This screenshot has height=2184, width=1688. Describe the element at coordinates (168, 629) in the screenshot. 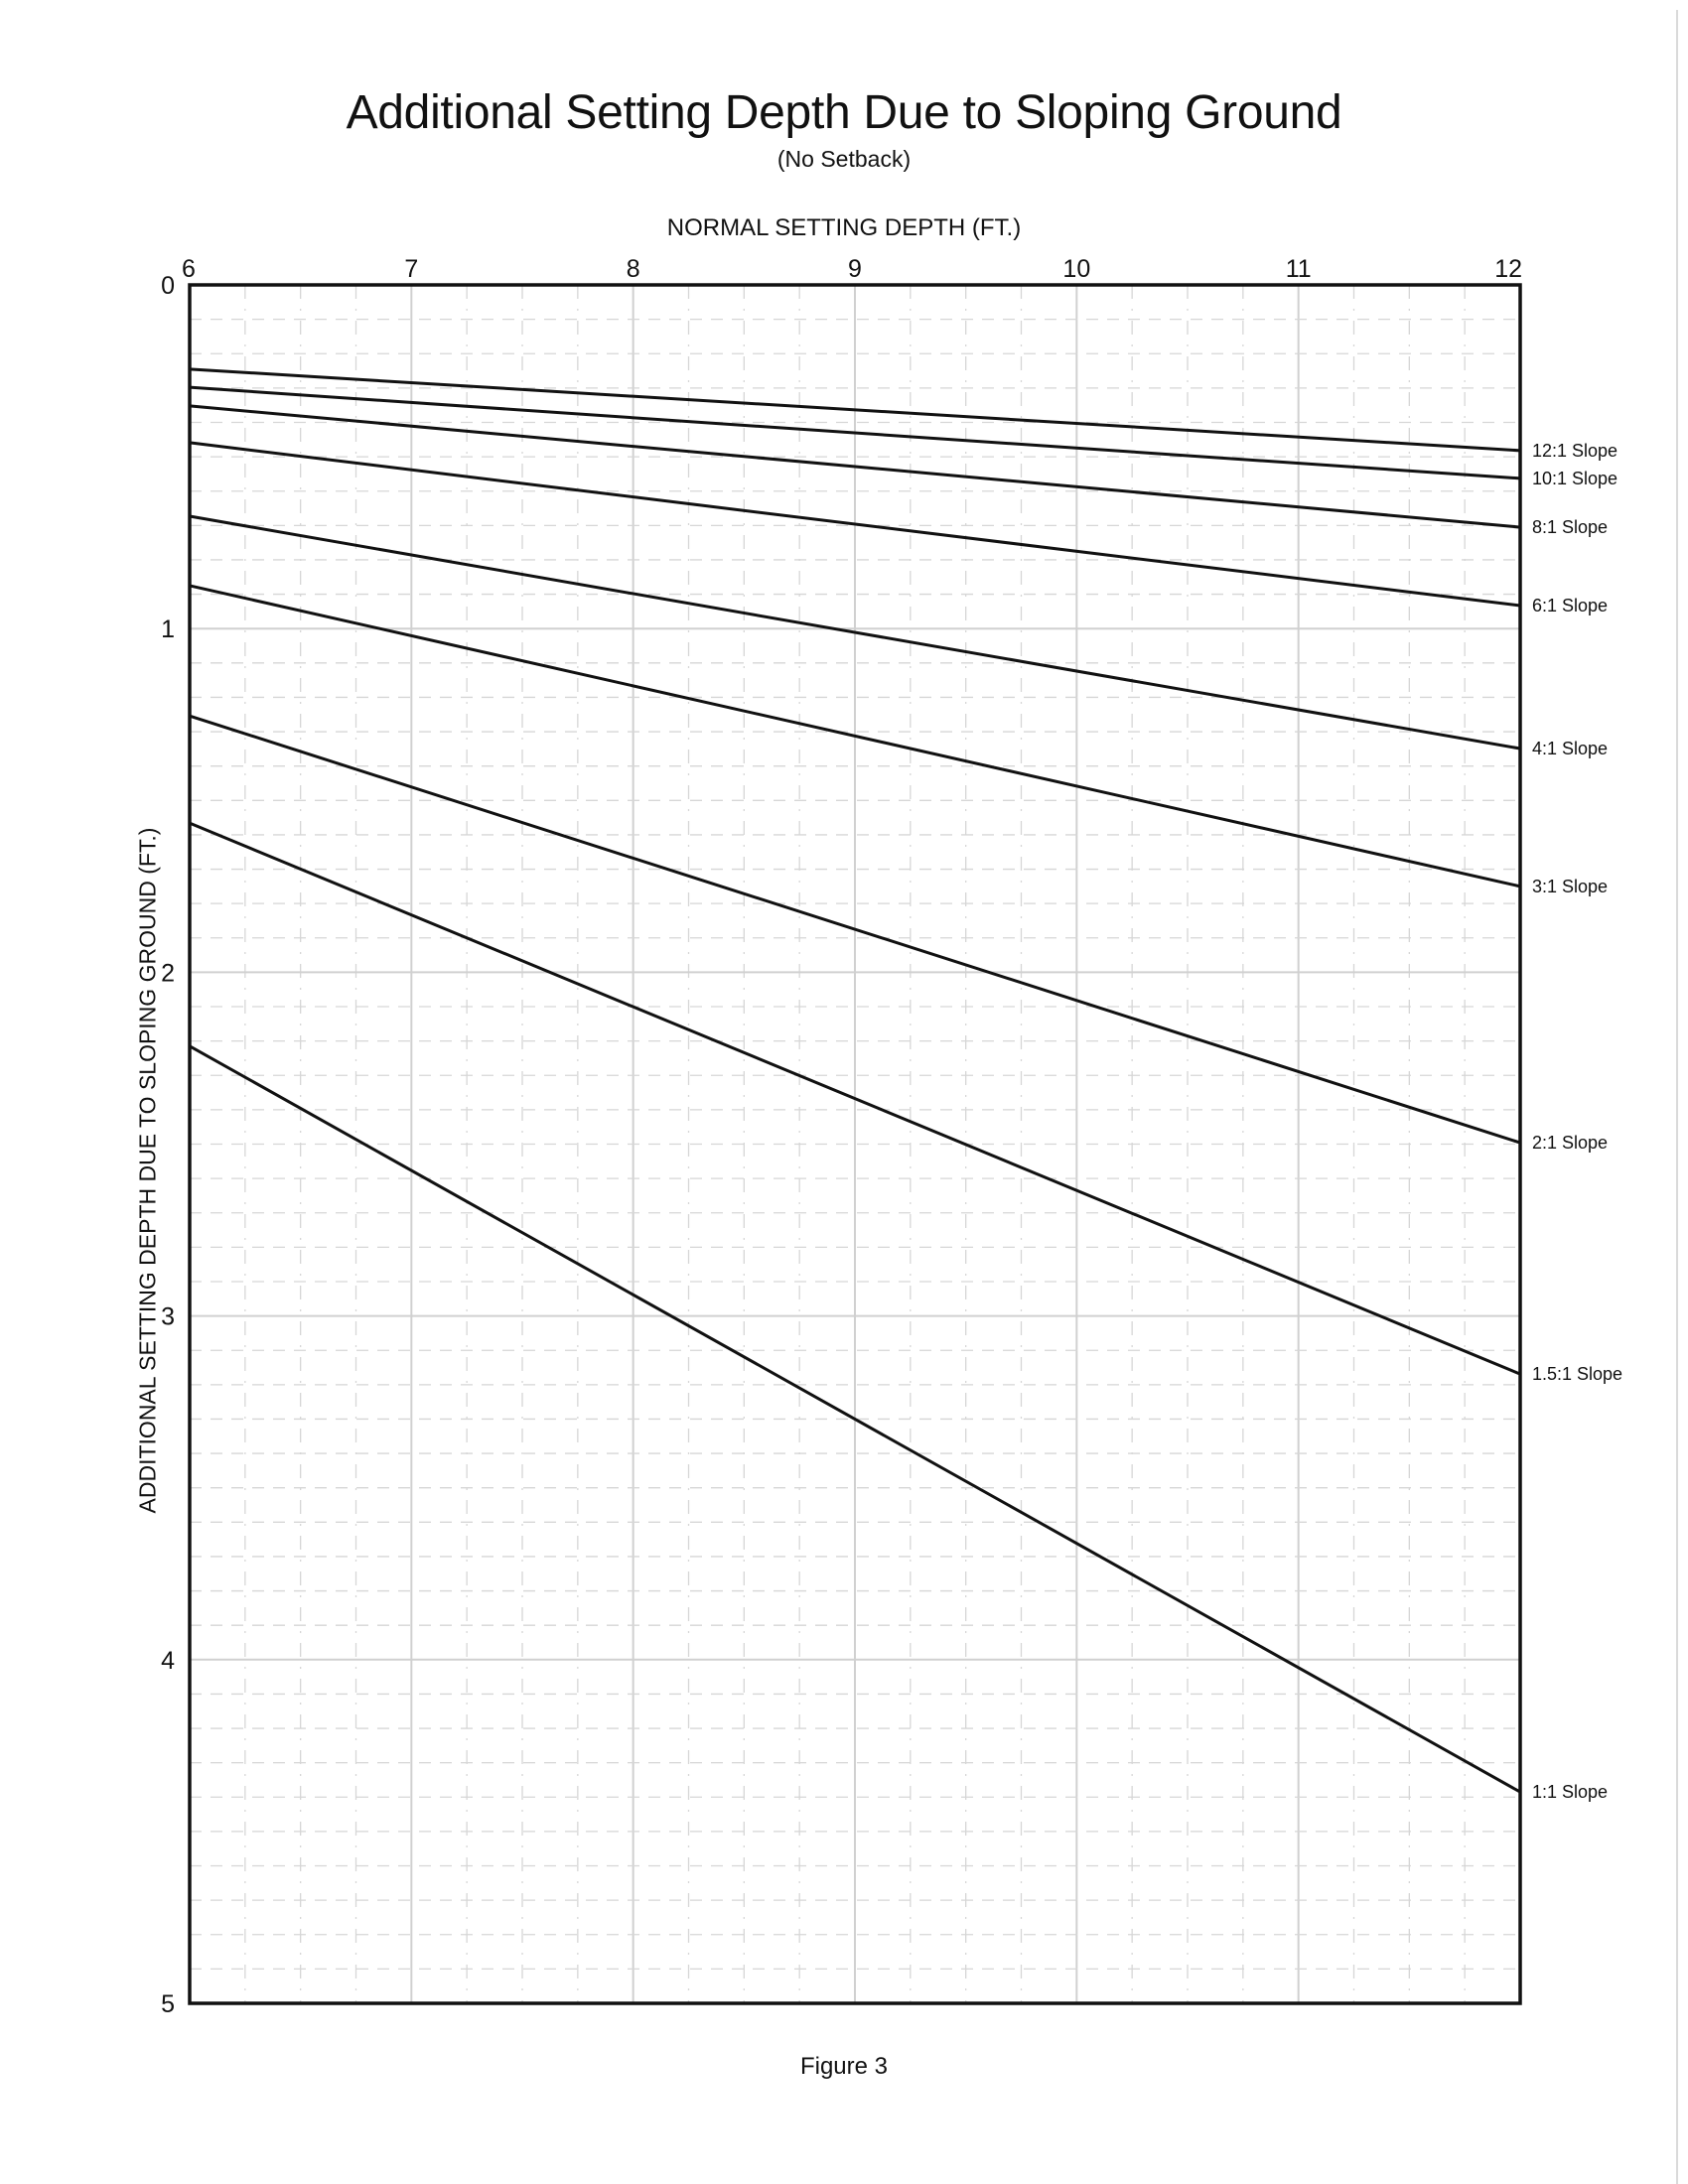

I see `y-tick-label: 1` at that location.